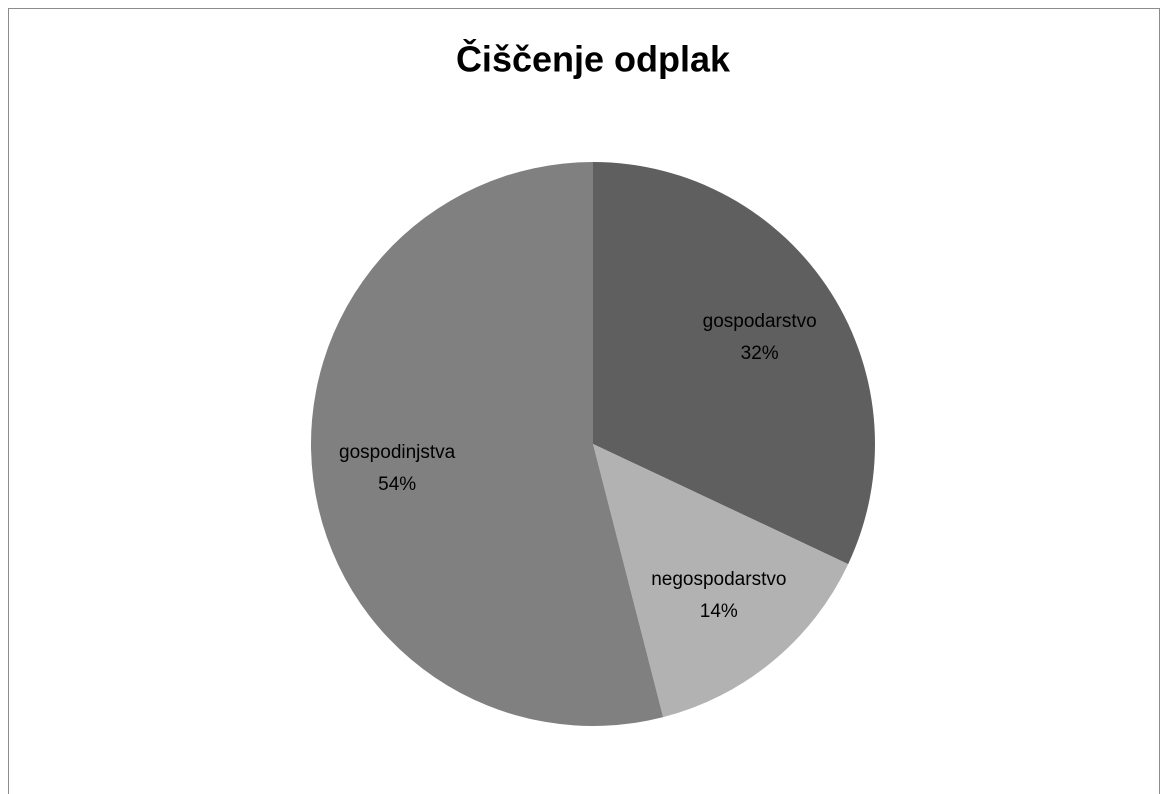 The image size is (1167, 794). Describe the element at coordinates (718, 579) in the screenshot. I see `slice-category-label: negospodarstvo` at that location.